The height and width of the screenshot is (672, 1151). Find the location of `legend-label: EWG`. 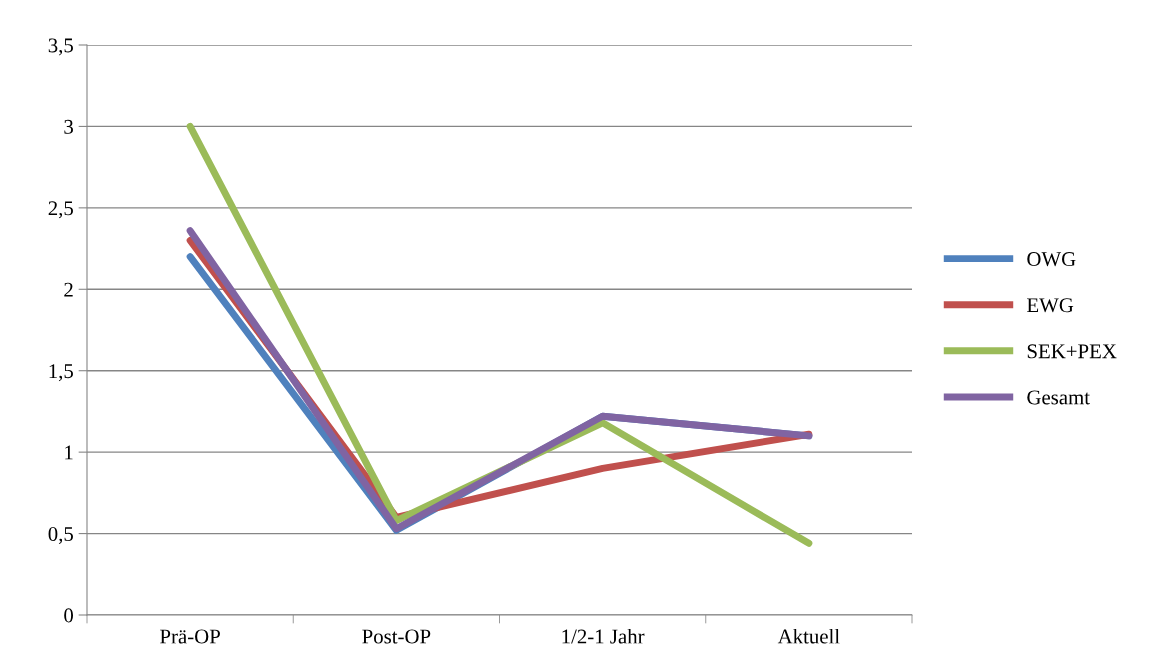

legend-label: EWG is located at coordinates (1050, 305).